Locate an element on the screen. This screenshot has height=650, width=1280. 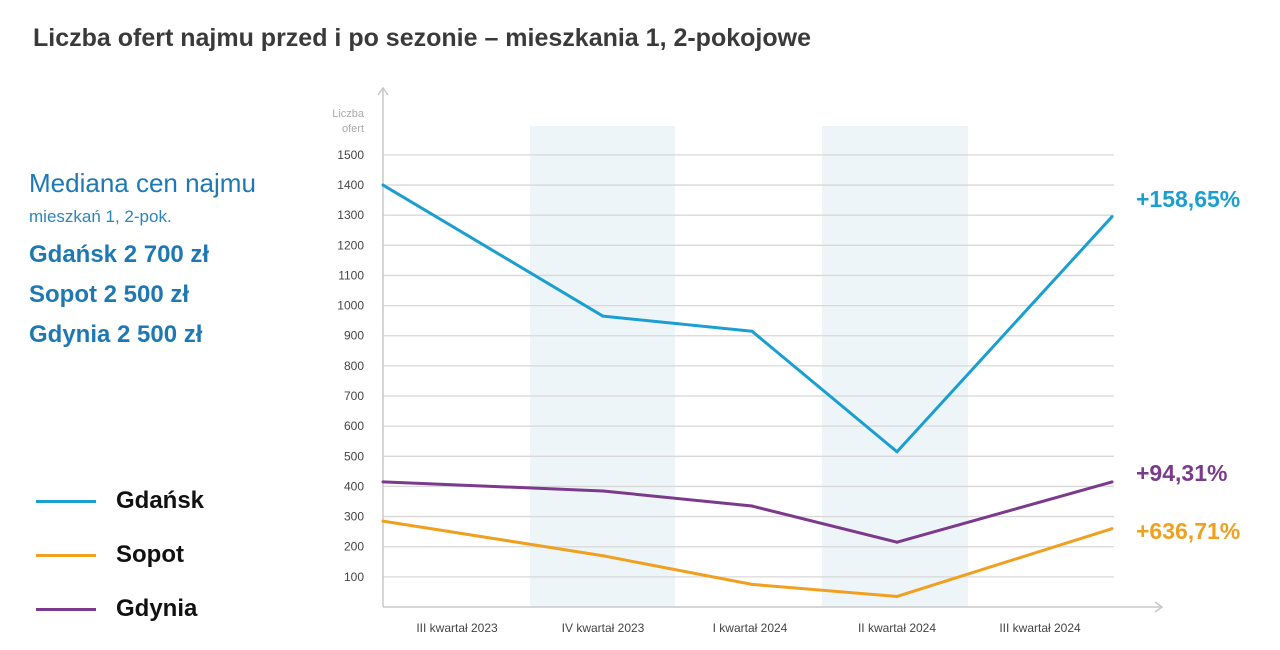
price-gdansk: Gdańsk 2 700 zł is located at coordinates (119, 254).